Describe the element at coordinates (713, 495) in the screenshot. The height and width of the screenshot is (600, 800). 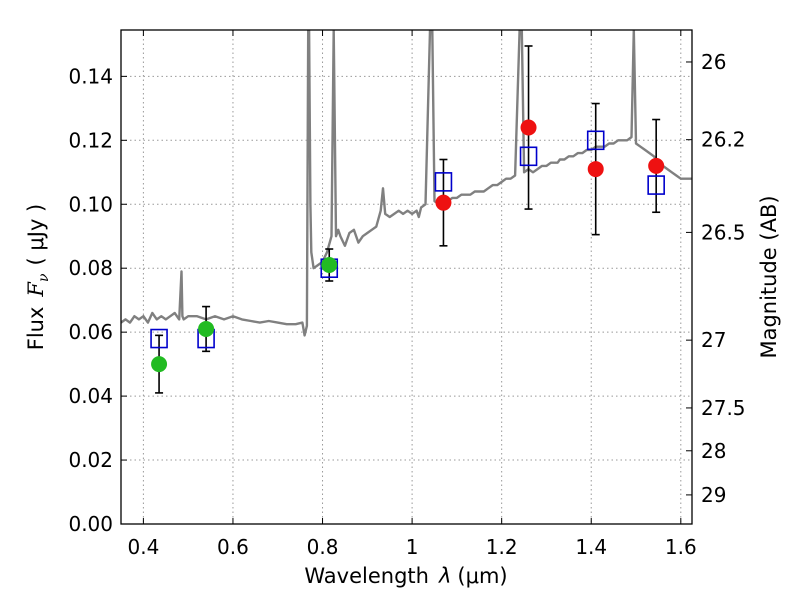
I see `y2-tick-label: 29` at that location.